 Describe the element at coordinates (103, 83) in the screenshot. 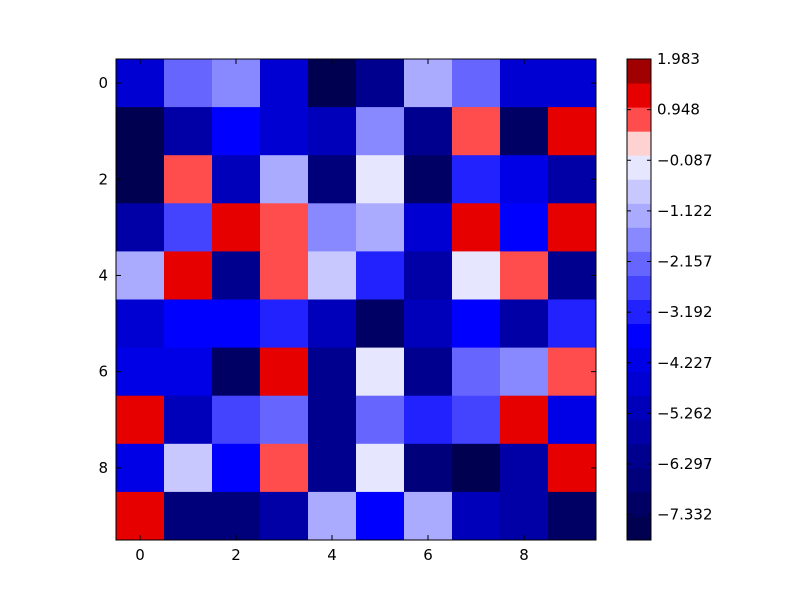

I see `y-tick-label: 0` at that location.